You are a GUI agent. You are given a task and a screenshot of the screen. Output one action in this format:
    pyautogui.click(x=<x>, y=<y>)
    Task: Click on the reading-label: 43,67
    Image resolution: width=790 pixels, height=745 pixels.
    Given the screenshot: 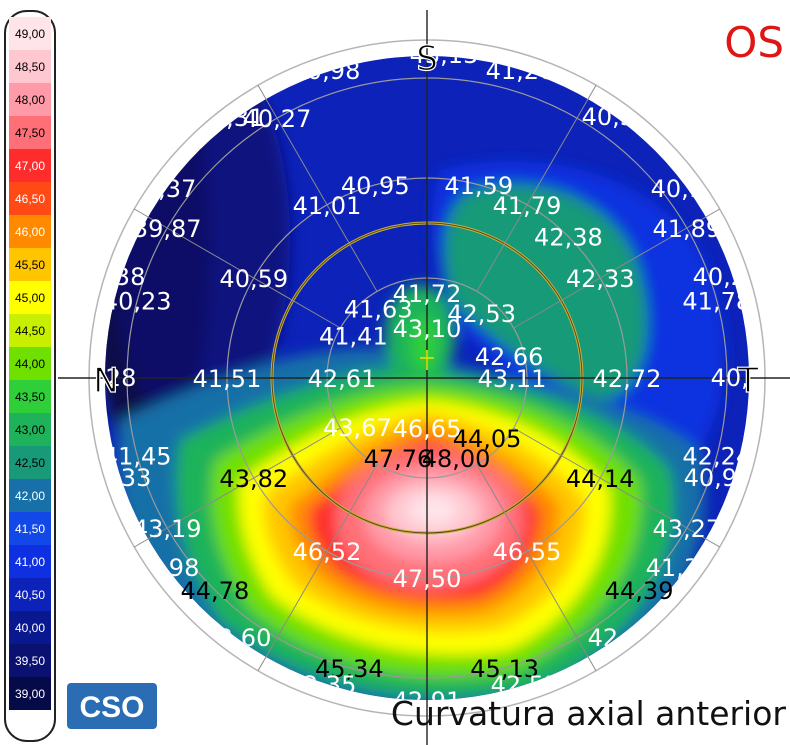 What is the action you would take?
    pyautogui.click(x=357, y=428)
    